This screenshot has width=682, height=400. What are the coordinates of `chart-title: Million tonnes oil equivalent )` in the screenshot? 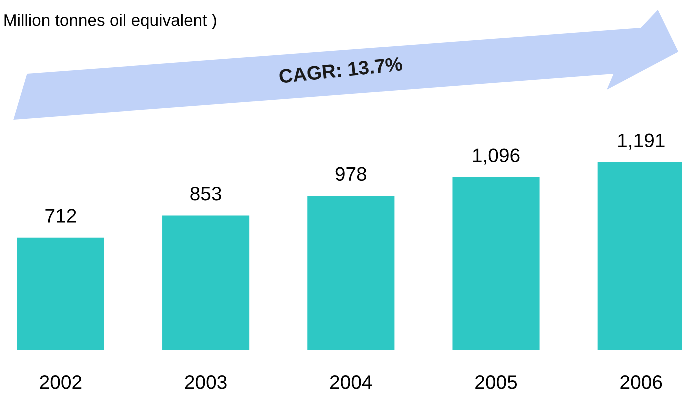 It's located at (110, 22).